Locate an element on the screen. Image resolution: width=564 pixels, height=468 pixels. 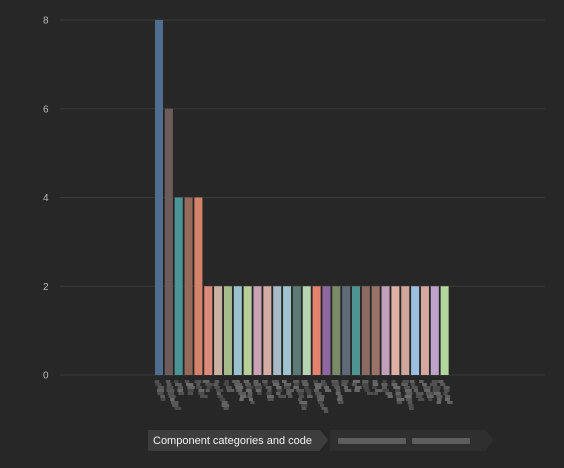
breadcrumb-current-label: Component categories and code is located at coordinates (232, 440).